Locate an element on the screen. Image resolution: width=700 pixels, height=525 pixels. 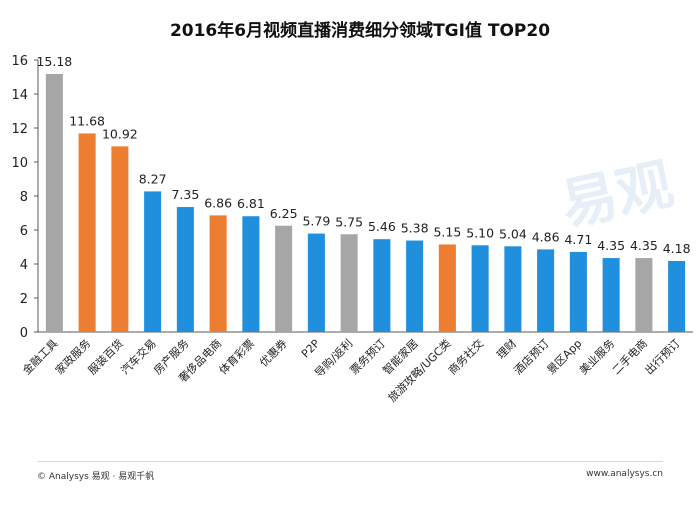
x-tick-label: 商务社交 is located at coordinates (465, 356).